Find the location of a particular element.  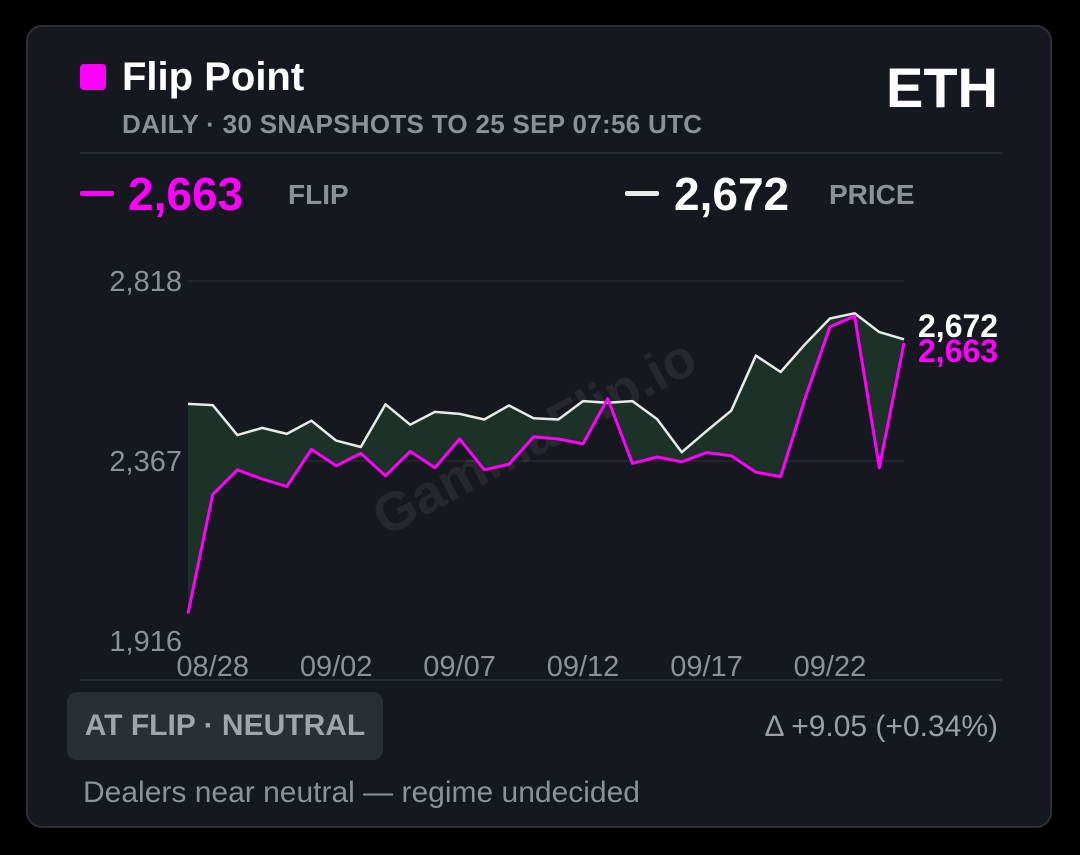

y-tick-label: 2,367 is located at coordinates (145, 462).